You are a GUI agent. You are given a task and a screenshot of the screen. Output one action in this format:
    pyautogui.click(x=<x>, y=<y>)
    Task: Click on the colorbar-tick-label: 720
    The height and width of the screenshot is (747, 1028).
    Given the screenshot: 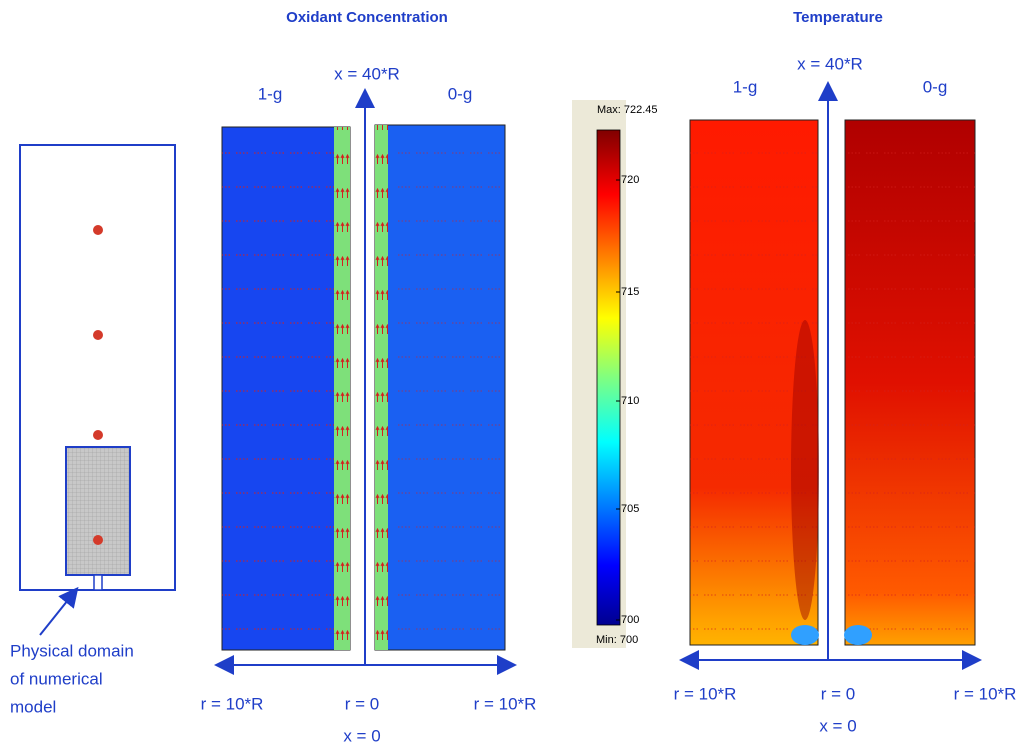 What is the action you would take?
    pyautogui.click(x=630, y=180)
    